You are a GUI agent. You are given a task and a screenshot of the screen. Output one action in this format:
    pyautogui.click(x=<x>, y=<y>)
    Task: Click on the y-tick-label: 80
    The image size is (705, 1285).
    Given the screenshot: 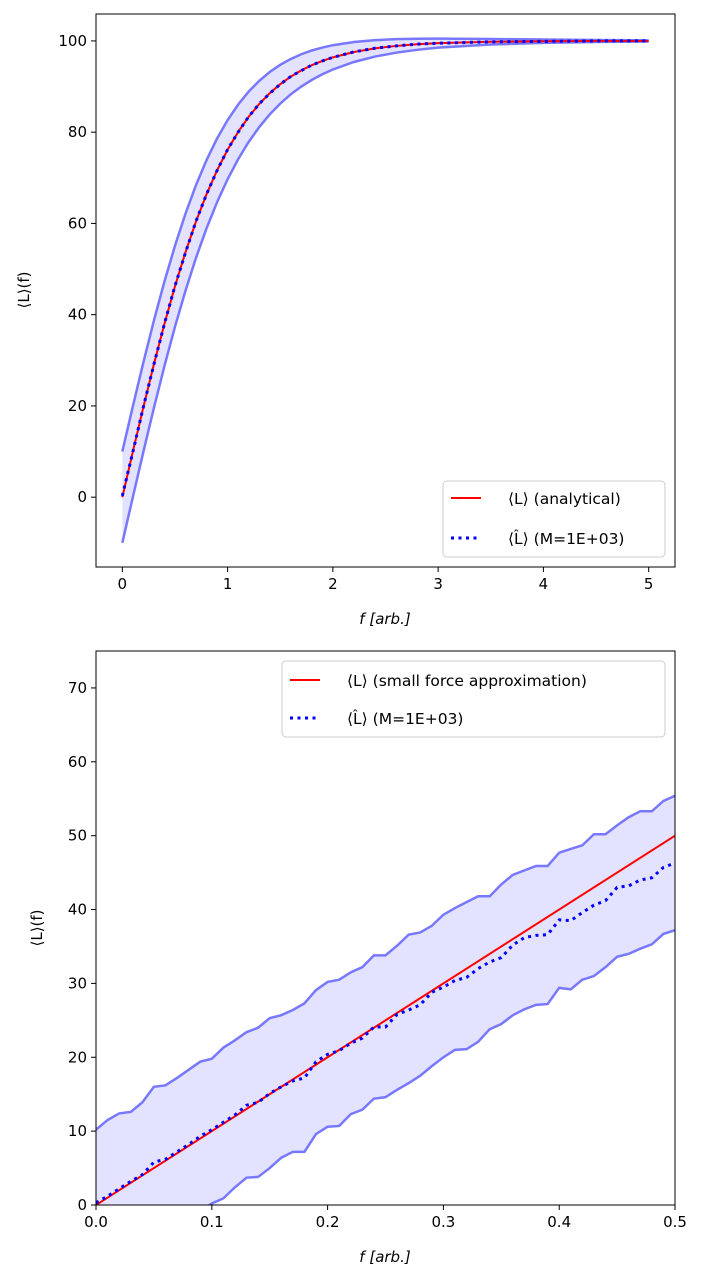 What is the action you would take?
    pyautogui.click(x=77, y=132)
    